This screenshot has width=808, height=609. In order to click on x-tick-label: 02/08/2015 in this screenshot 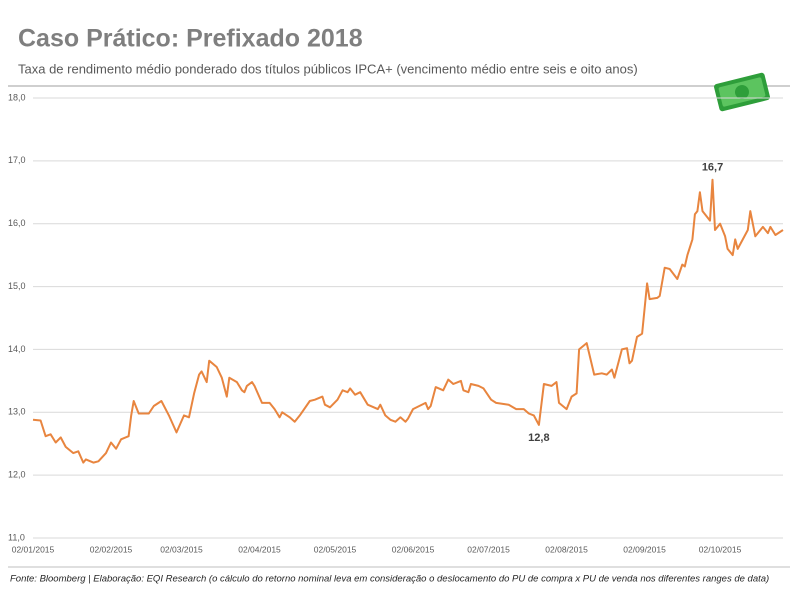, I will do `click(566, 549)`.